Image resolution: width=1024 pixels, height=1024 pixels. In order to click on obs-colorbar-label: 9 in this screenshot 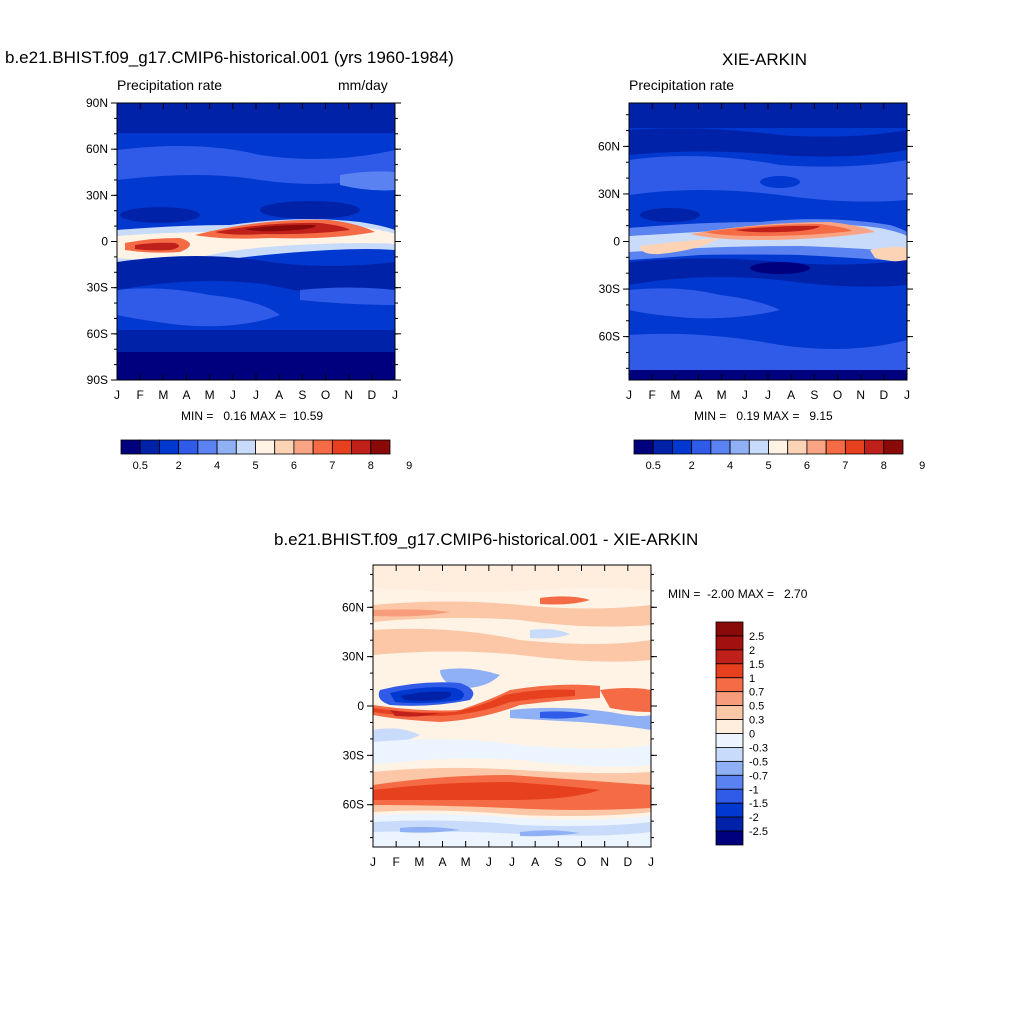, I will do `click(922, 466)`.